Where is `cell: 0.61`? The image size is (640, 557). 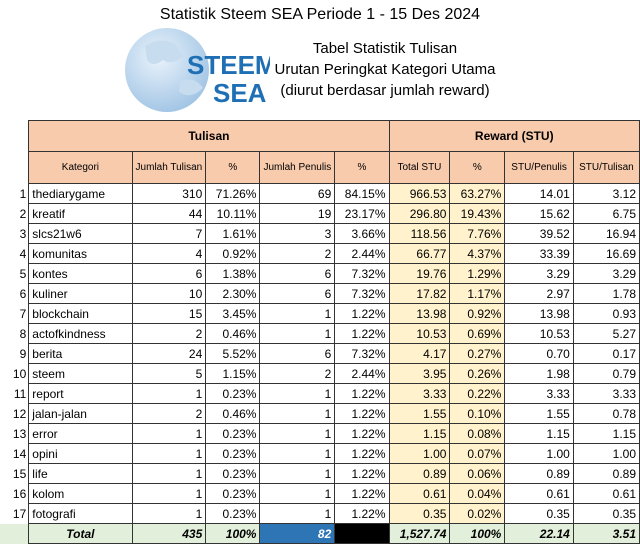 cell: 0.61 is located at coordinates (419, 493).